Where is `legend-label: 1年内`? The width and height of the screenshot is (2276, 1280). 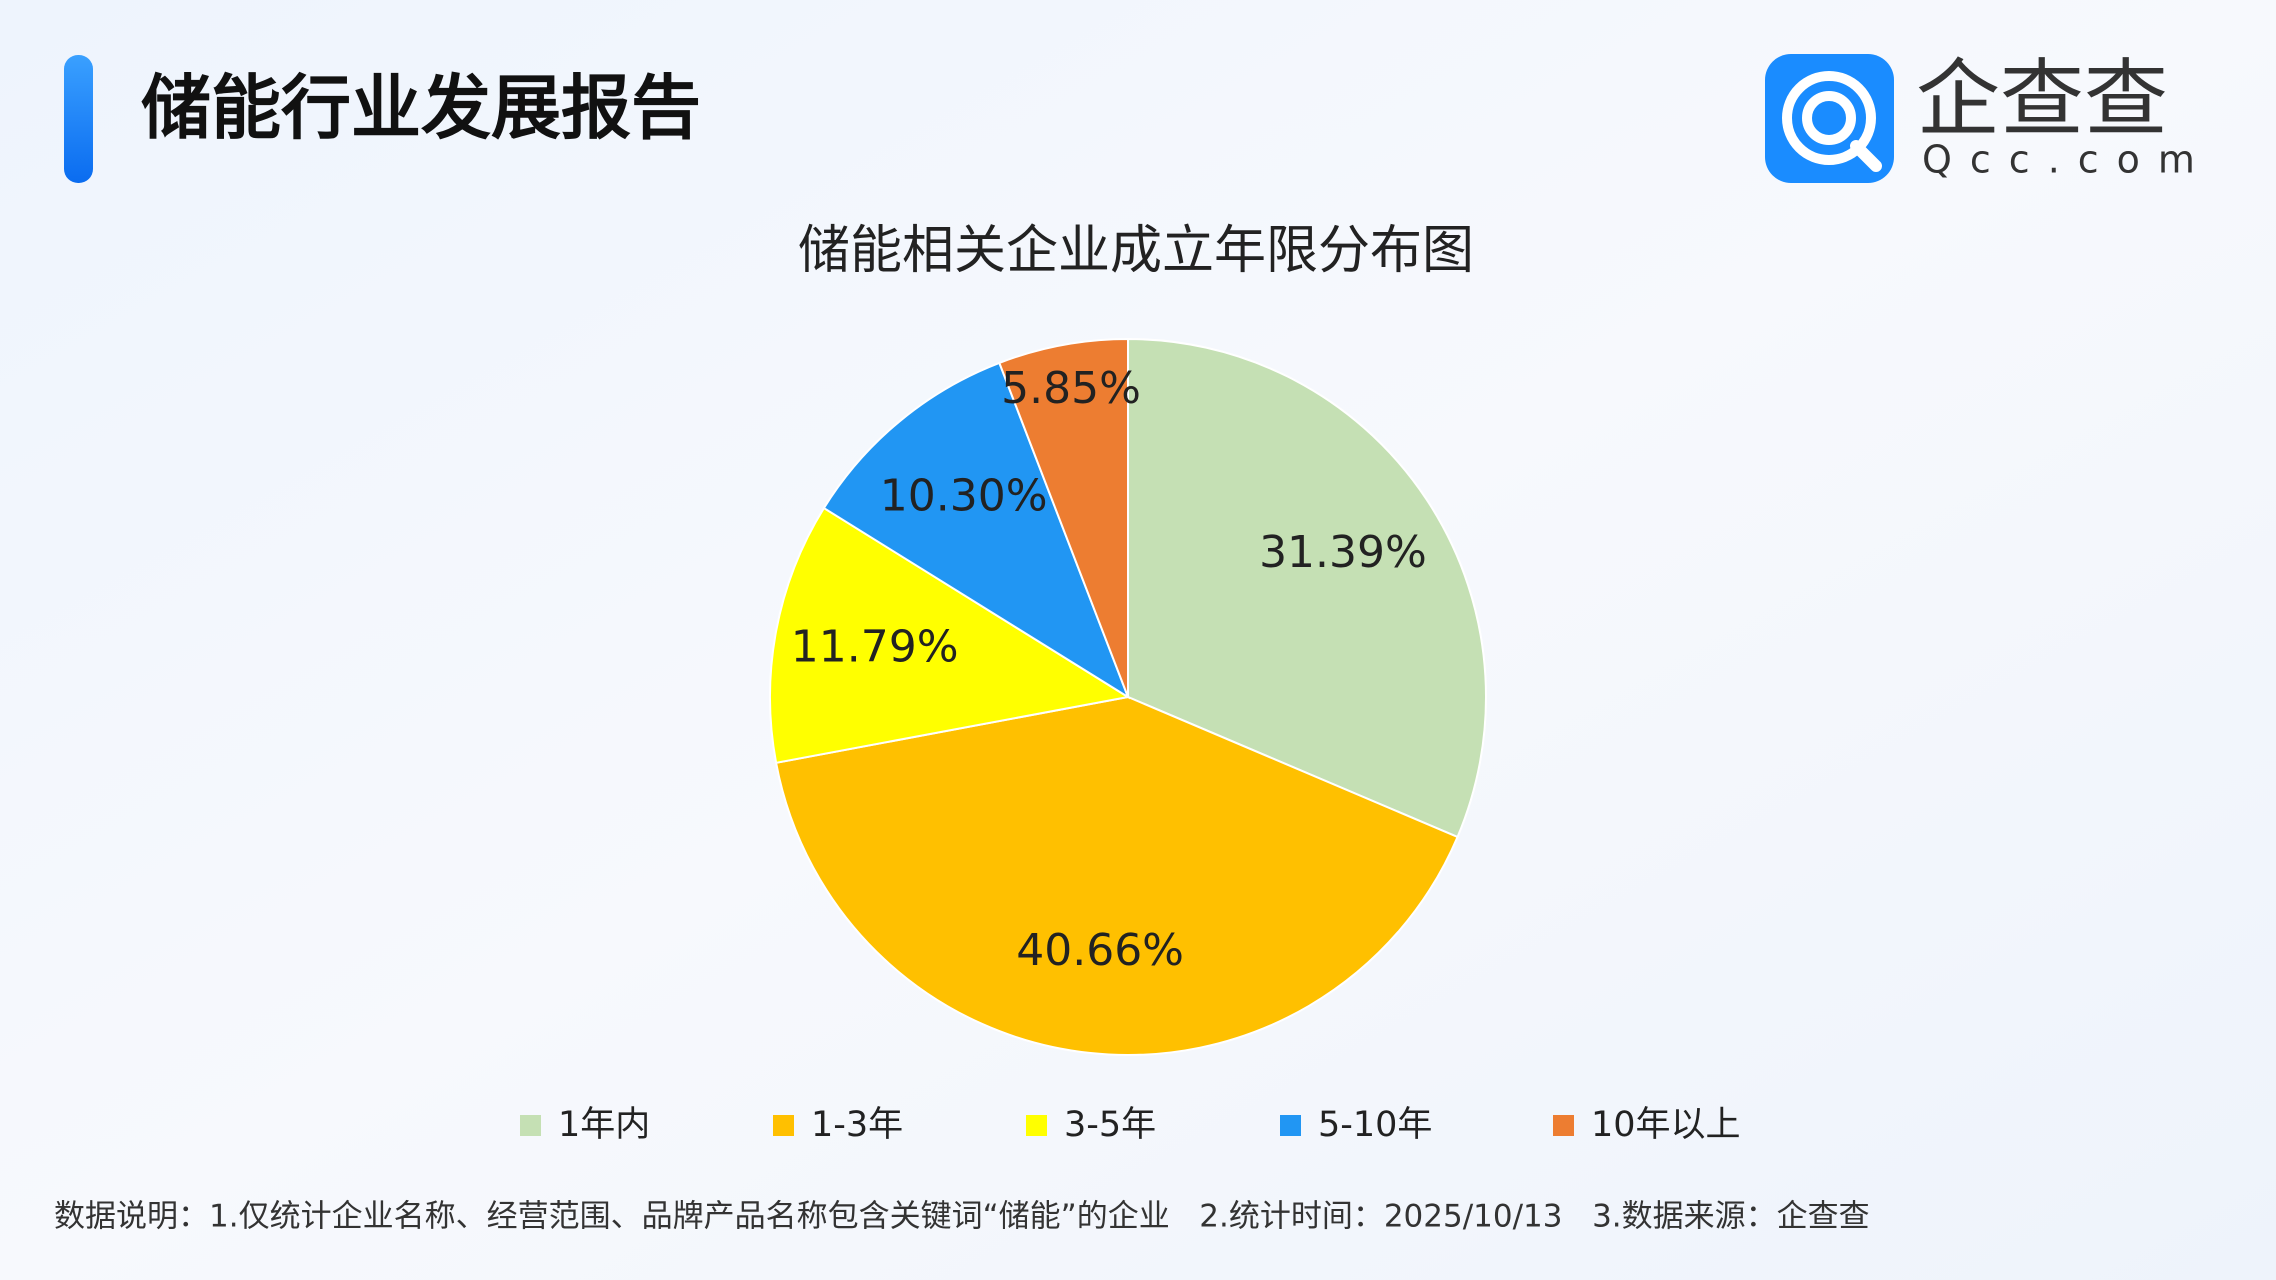 legend-label: 1年内 is located at coordinates (604, 1125).